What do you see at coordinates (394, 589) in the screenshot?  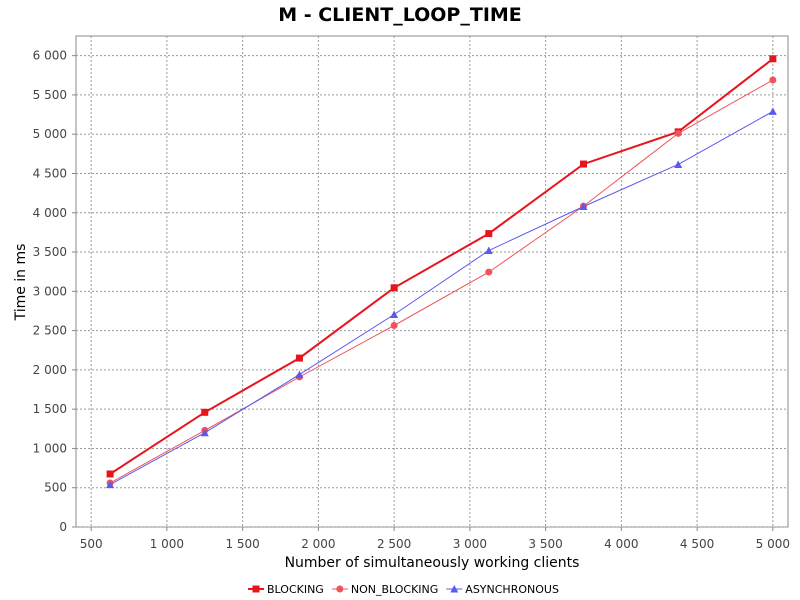 I see `legend-label: NON_BLOCKING` at bounding box center [394, 589].